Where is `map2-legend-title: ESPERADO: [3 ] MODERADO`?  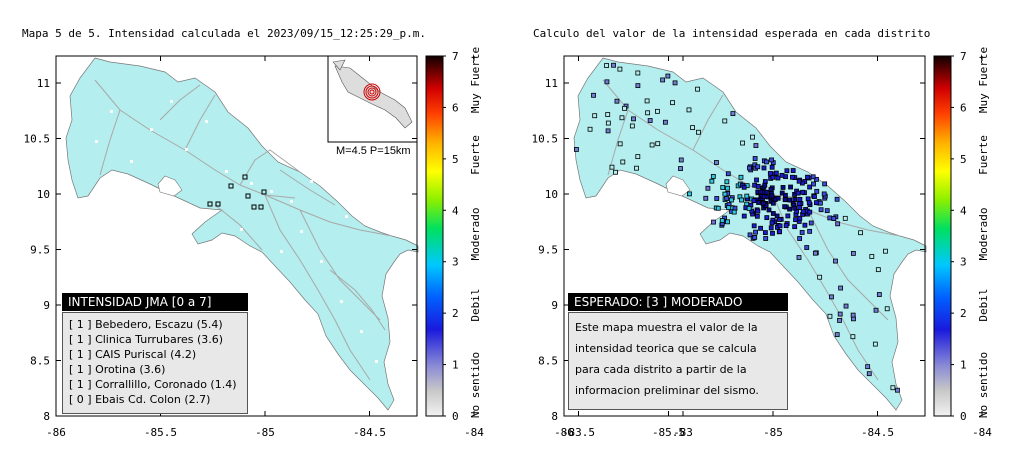
map2-legend-title: ESPERADO: [3 ] MODERADO is located at coordinates (678, 302).